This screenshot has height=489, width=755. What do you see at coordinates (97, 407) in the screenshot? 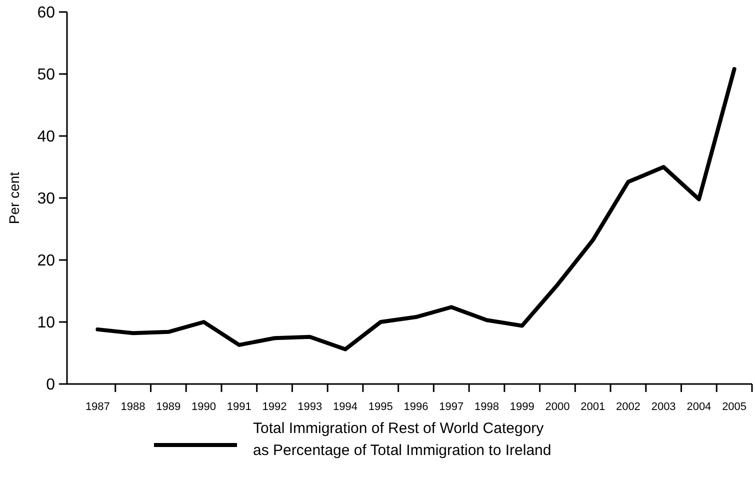
I see `x-tick-label: 1987` at bounding box center [97, 407].